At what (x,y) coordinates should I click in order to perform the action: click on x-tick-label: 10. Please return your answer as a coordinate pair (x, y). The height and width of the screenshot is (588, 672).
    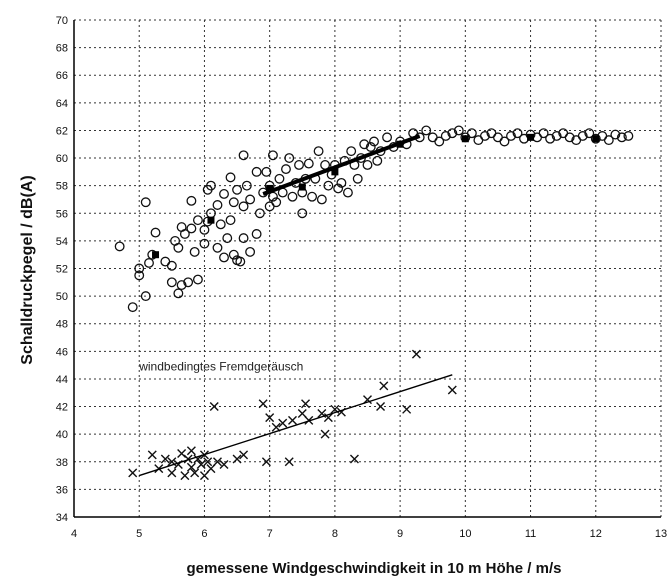
    Looking at the image, I should click on (465, 534).